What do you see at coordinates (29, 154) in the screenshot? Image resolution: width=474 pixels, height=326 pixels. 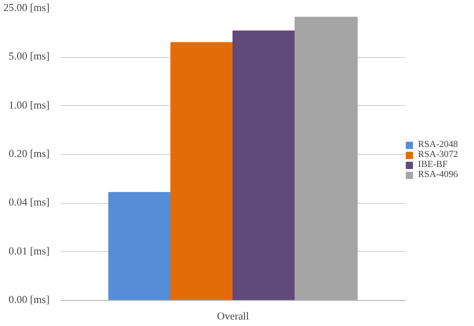 I see `y-tick-label: 0.20 [ms]` at bounding box center [29, 154].